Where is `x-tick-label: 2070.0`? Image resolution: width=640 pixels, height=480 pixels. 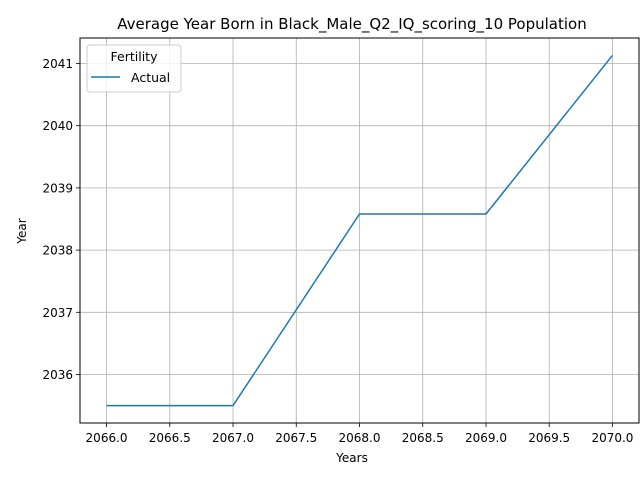 x-tick-label: 2070.0 is located at coordinates (612, 438).